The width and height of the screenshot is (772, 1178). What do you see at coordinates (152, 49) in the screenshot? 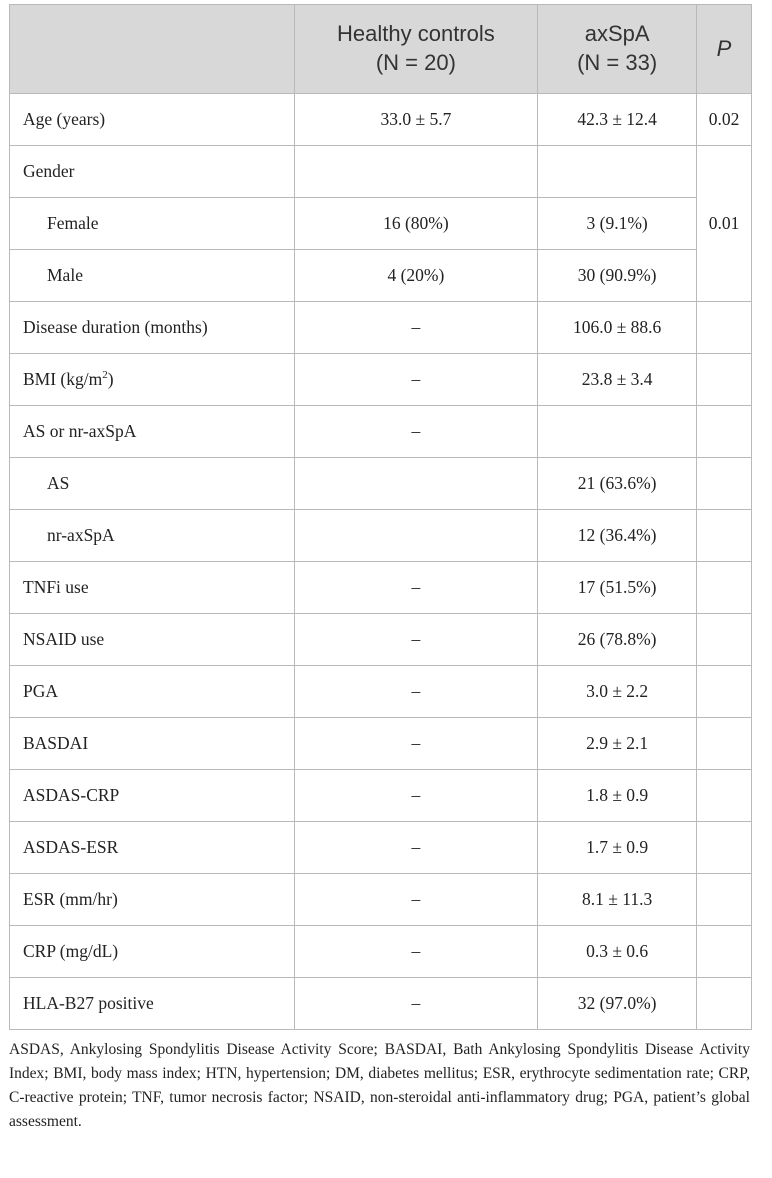
I see `header-blank` at bounding box center [152, 49].